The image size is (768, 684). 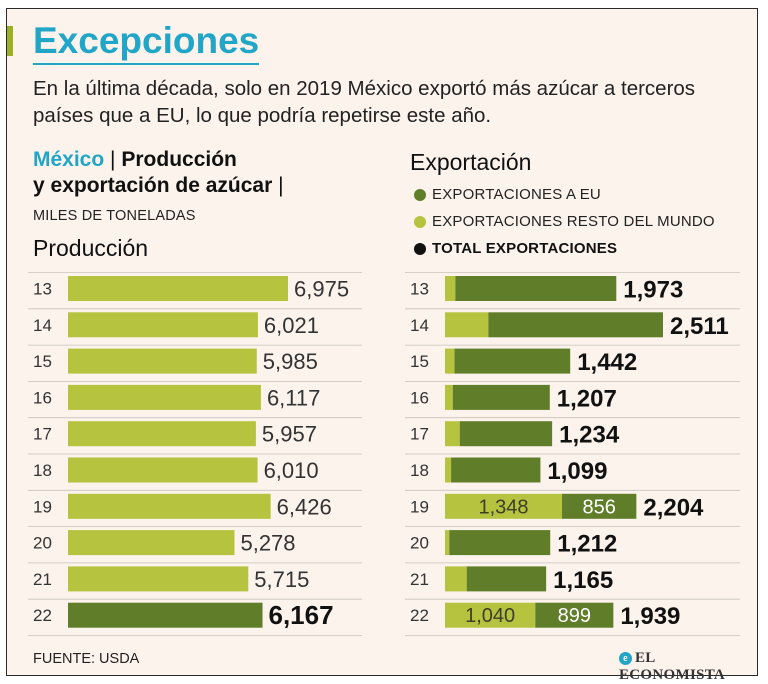 What do you see at coordinates (91, 248) in the screenshot?
I see `production-chart-title: Producción` at bounding box center [91, 248].